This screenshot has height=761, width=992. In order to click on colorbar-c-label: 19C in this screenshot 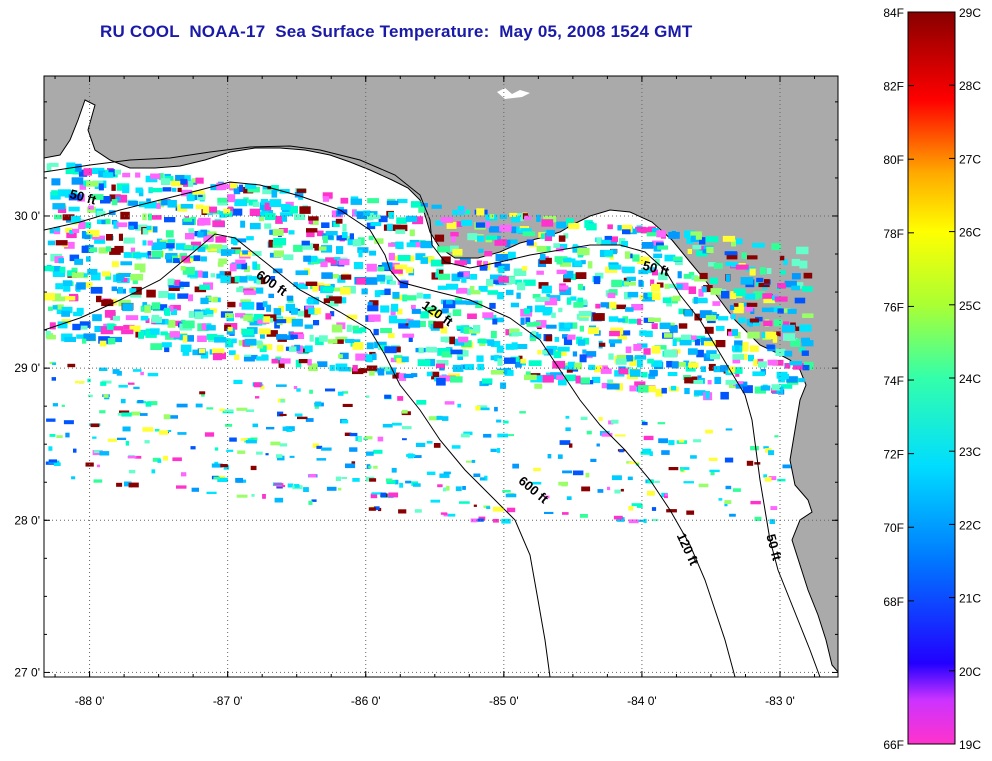, I will do `click(970, 745)`.